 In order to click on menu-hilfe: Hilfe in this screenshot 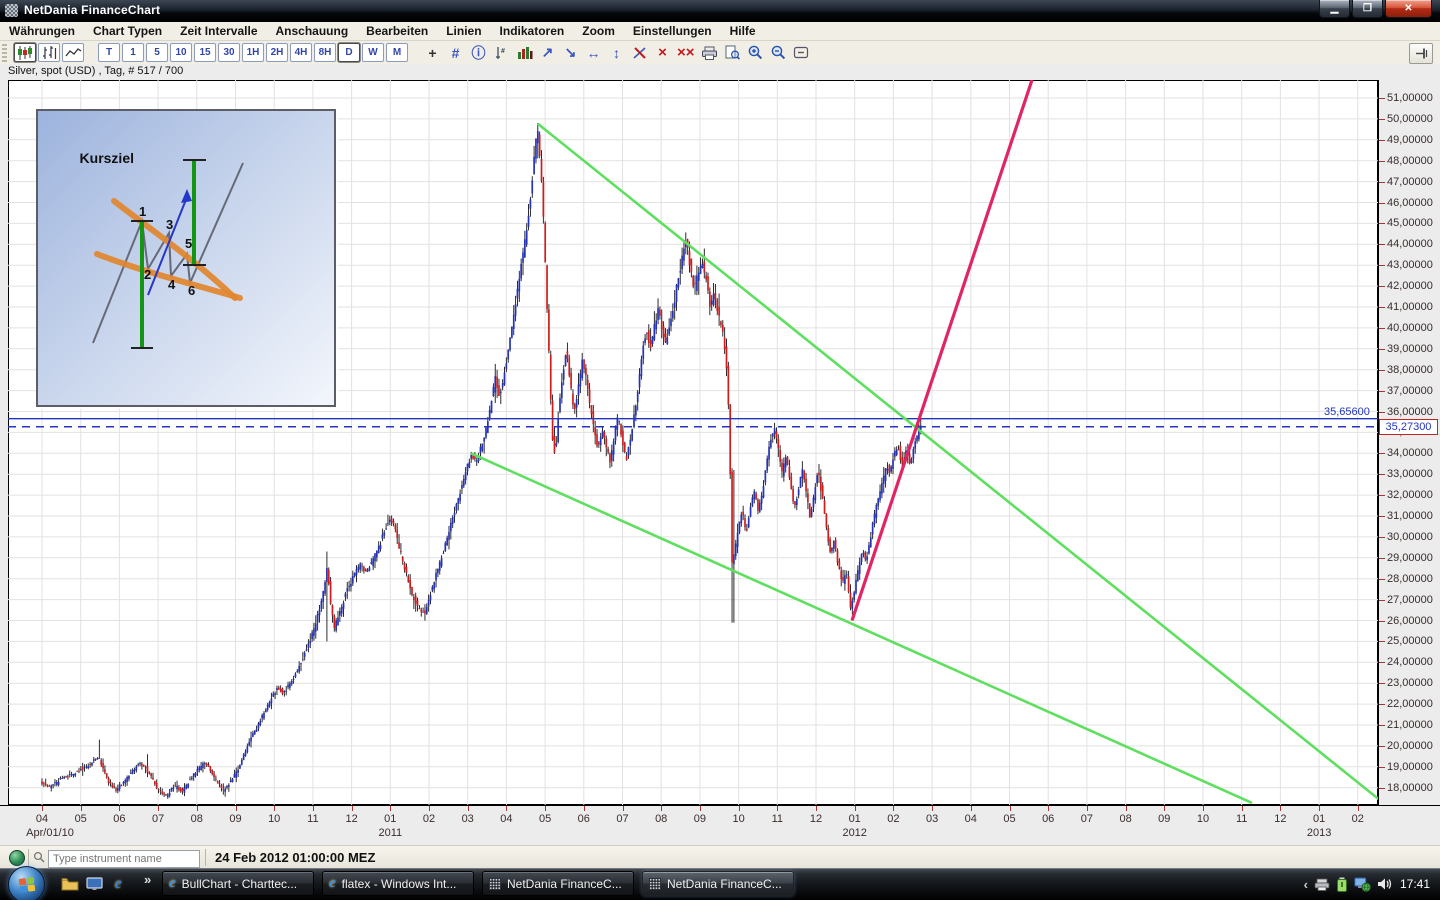, I will do `click(742, 30)`.